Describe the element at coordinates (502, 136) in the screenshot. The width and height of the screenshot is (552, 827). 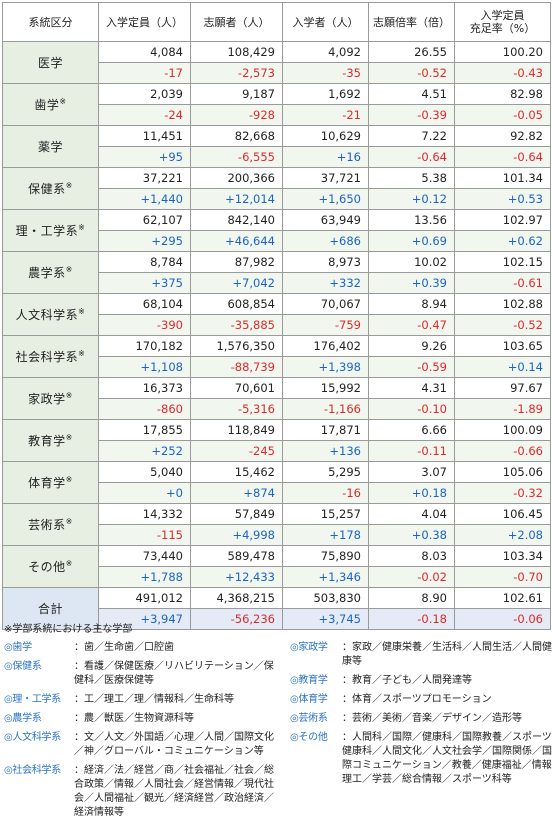
I see `value-cell: 92.82` at that location.